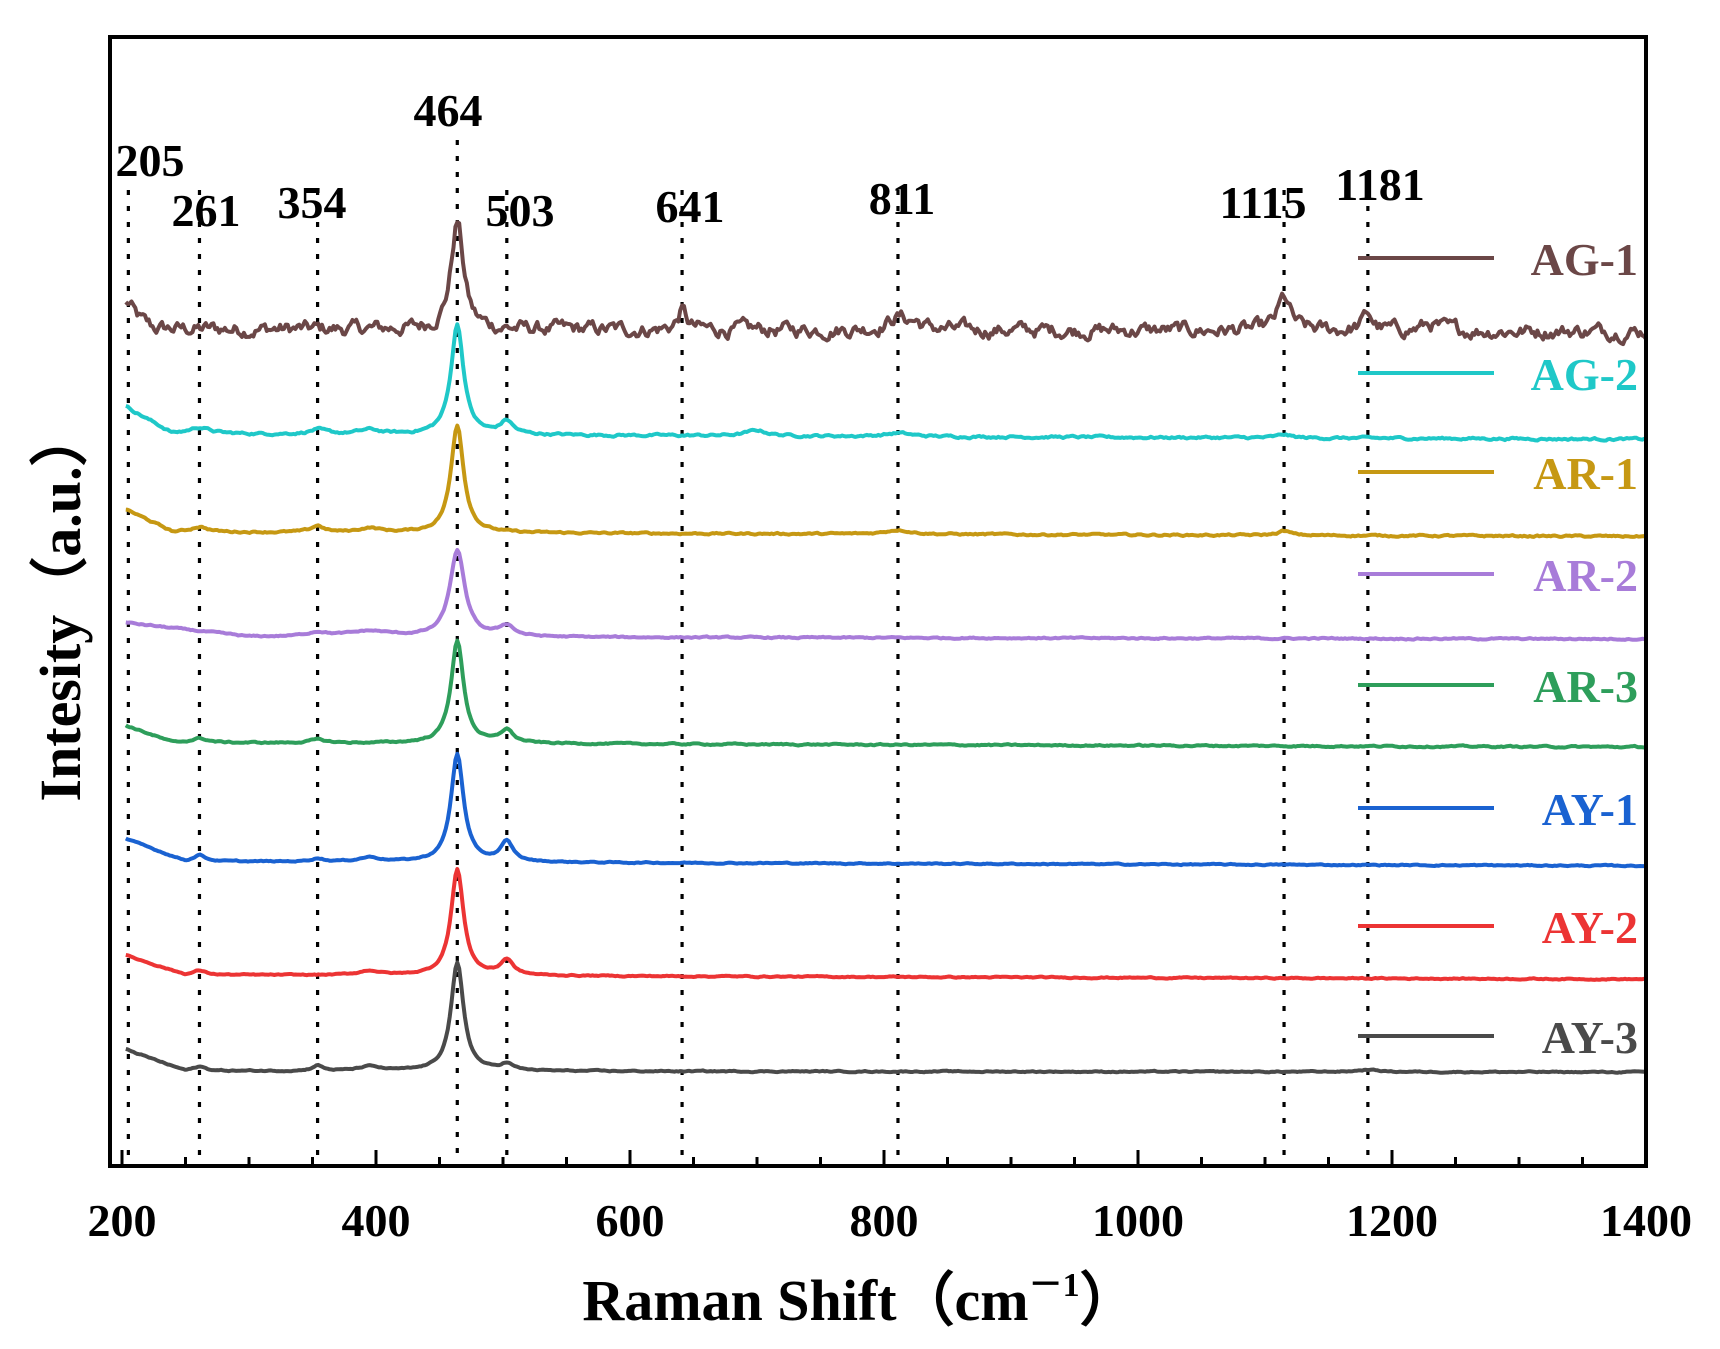  What do you see at coordinates (150, 160) in the screenshot?
I see `peak-label-205: 205` at bounding box center [150, 160].